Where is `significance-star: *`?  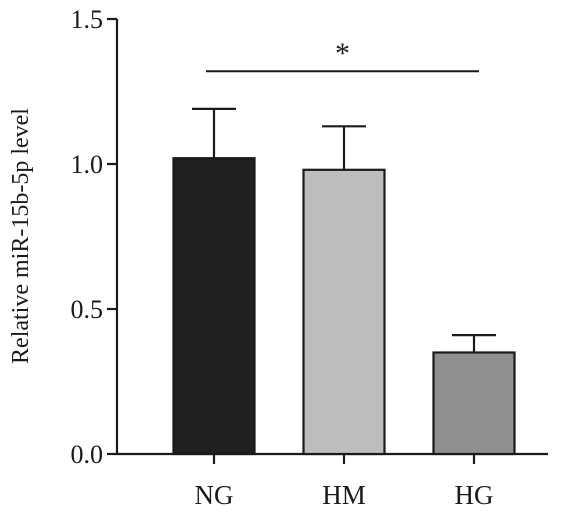
significance-star: * is located at coordinates (342, 53).